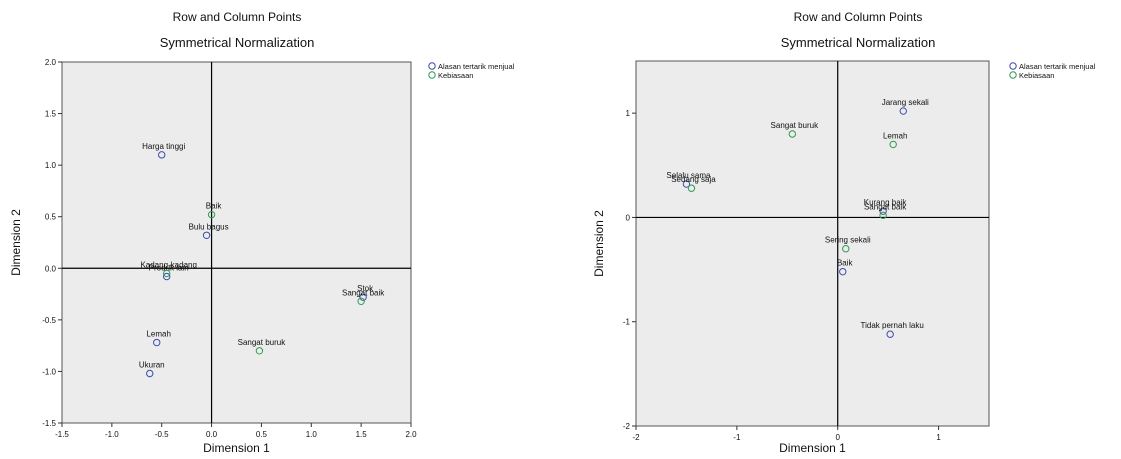 The height and width of the screenshot is (459, 1121). Describe the element at coordinates (51, 62) in the screenshot. I see `y-tick-label: 2.0` at that location.